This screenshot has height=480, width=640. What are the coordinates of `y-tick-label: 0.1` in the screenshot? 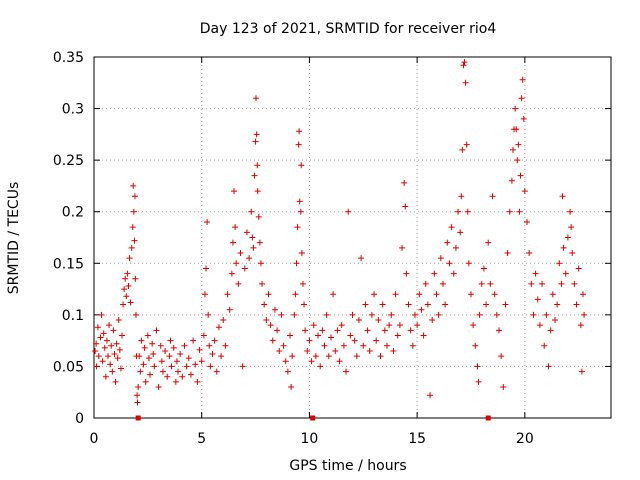 It's located at (73, 316).